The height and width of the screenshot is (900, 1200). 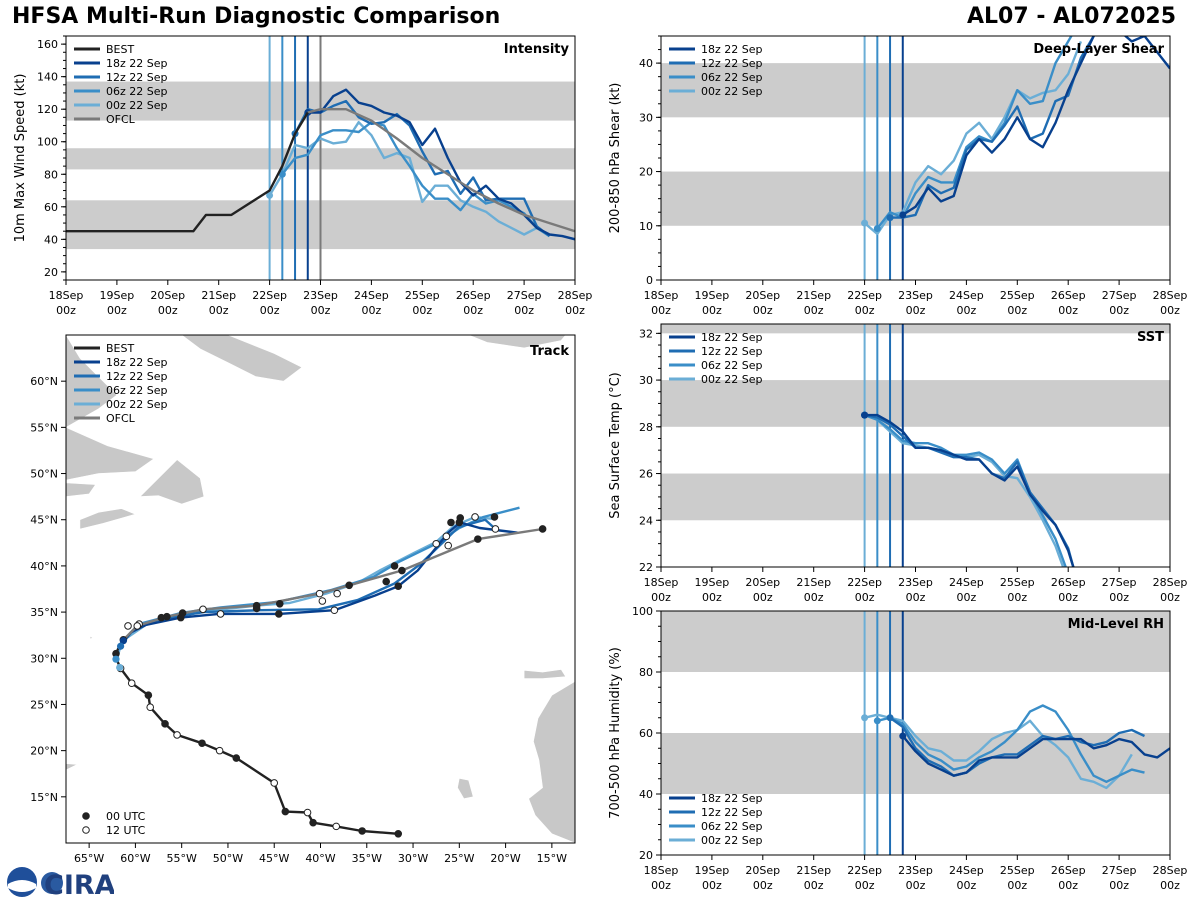 What do you see at coordinates (545, 674) in the screenshot?
I see `land-canary-islands` at bounding box center [545, 674].